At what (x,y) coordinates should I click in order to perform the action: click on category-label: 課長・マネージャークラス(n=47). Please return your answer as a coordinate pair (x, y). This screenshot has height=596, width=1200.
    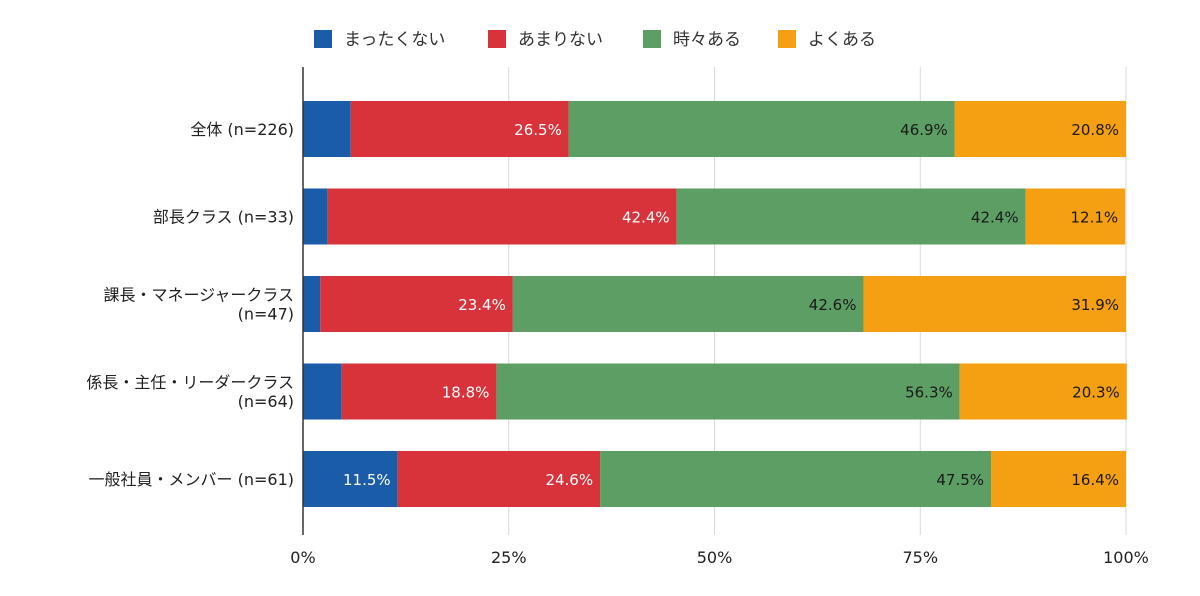
    Looking at the image, I should click on (198, 305).